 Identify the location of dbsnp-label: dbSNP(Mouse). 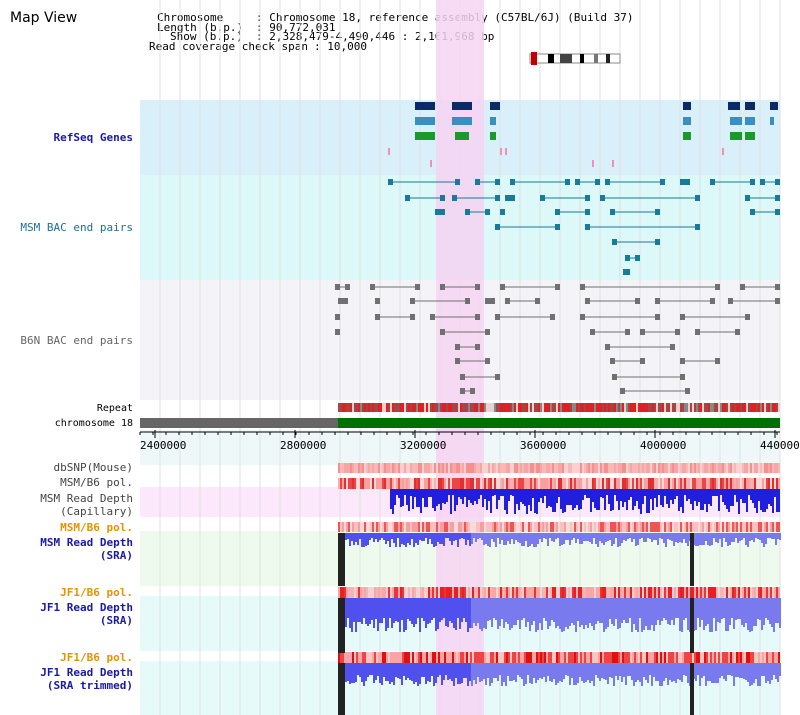
(93, 467).